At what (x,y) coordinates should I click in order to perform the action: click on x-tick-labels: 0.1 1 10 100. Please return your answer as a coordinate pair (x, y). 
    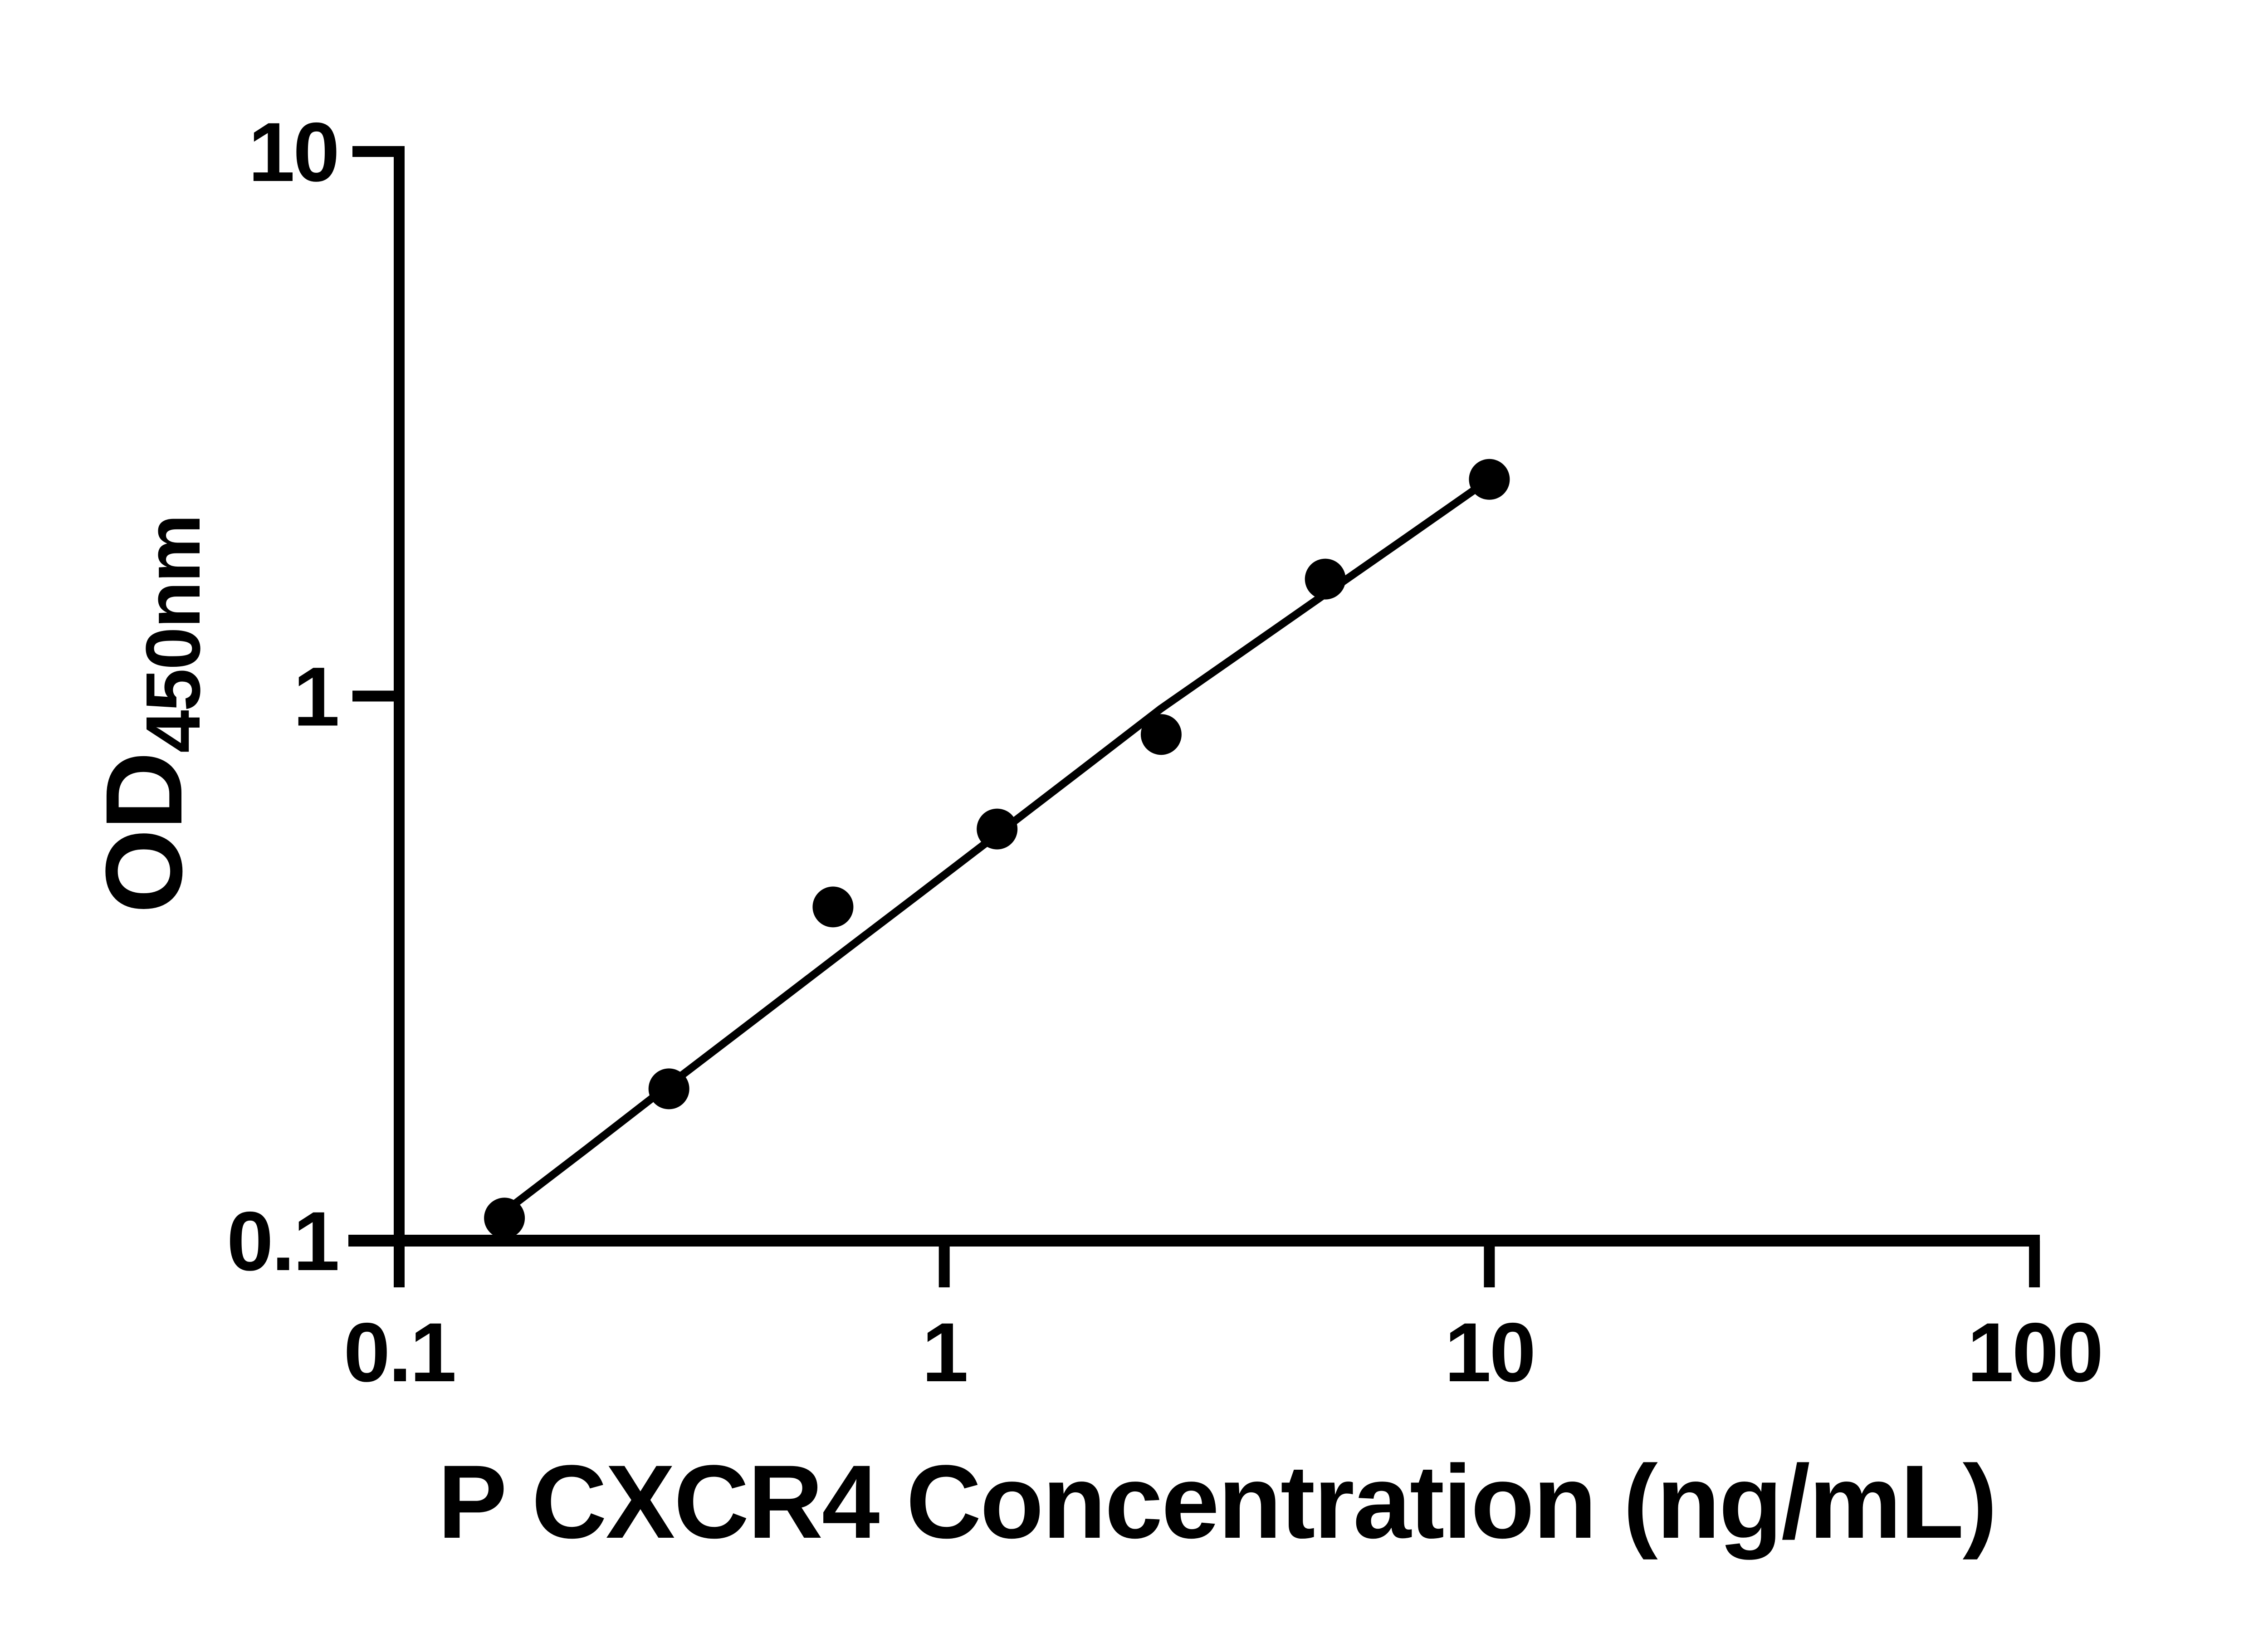
    Looking at the image, I should click on (1223, 1352).